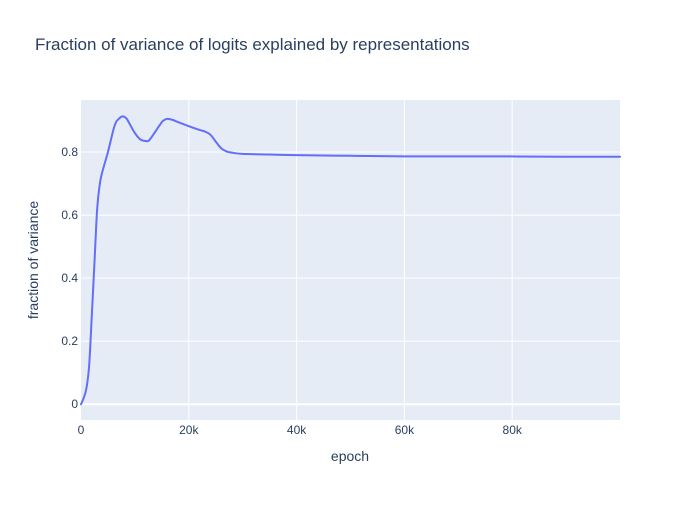  Describe the element at coordinates (33, 260) in the screenshot. I see `y-axis-label: fraction of variance` at that location.